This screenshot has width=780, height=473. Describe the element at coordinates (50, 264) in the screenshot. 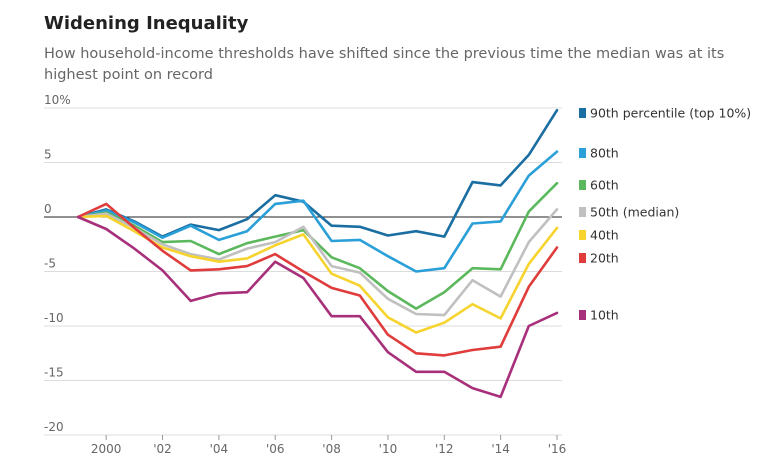

I see `y-tick-label: -5` at that location.